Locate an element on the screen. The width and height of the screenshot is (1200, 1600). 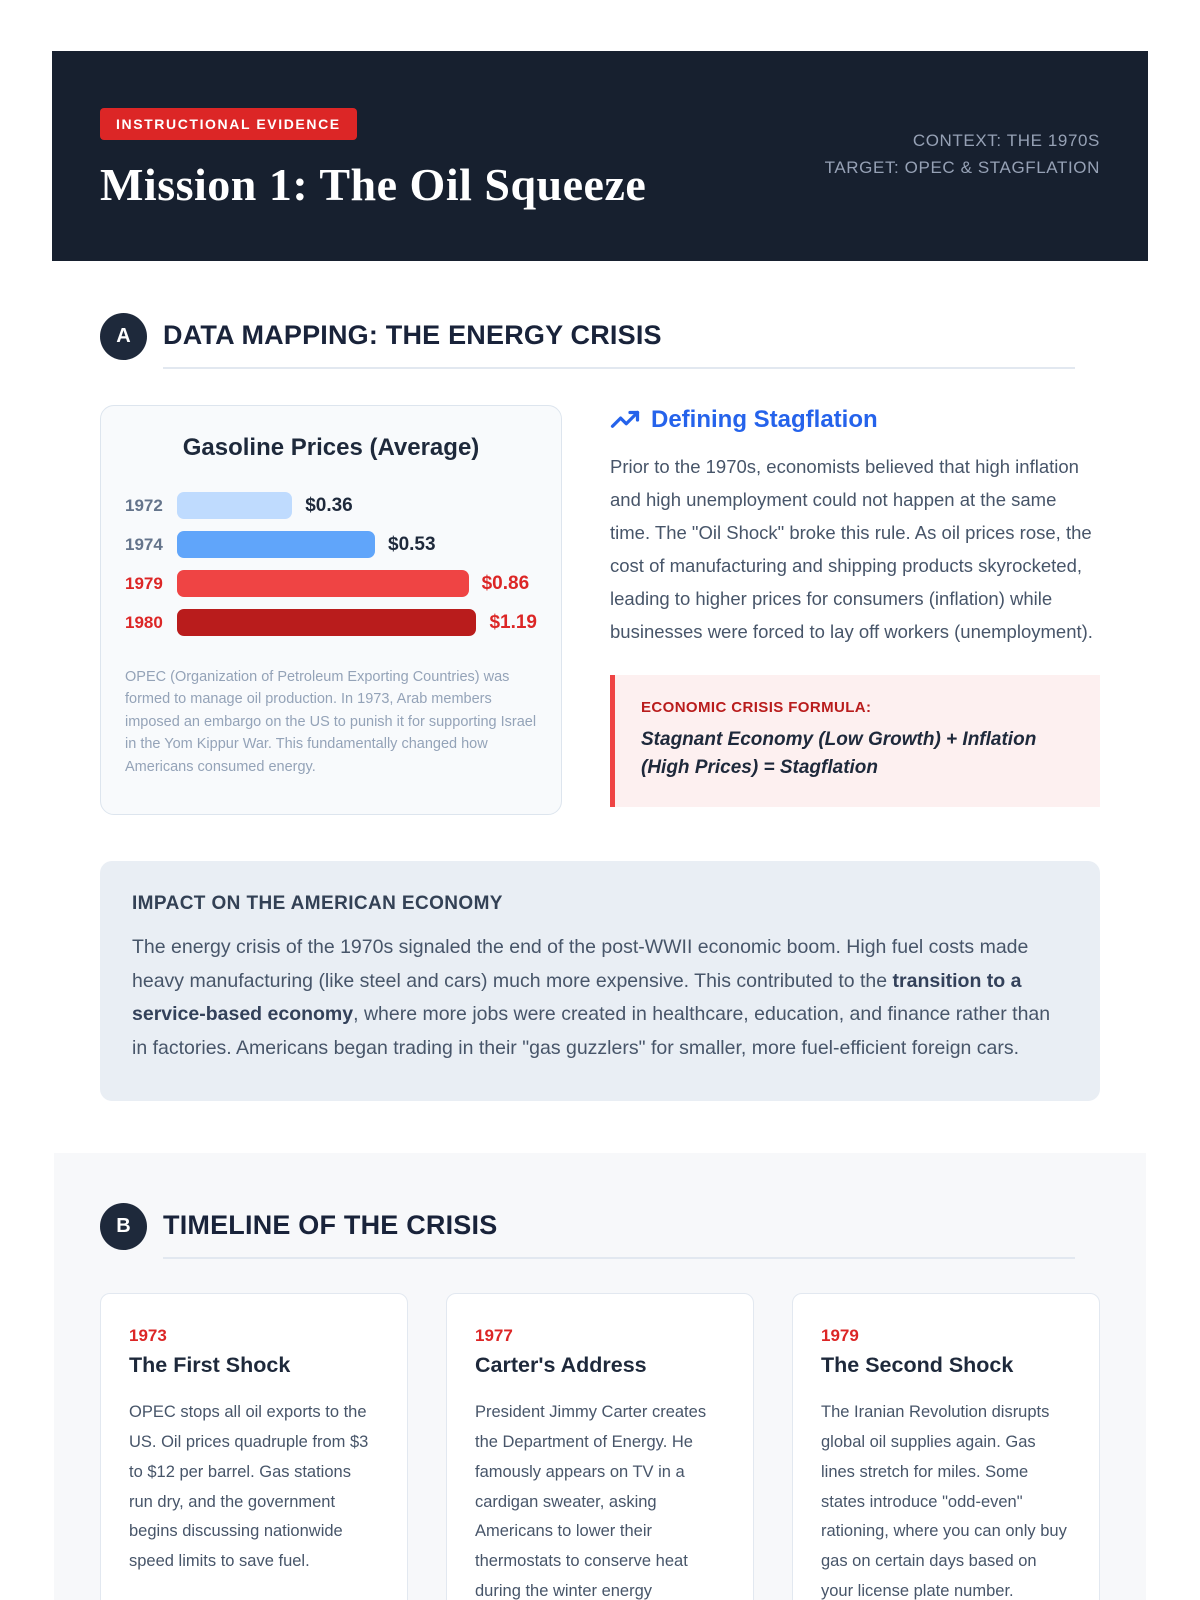
stagflation-heading-row: Defining Stagflation is located at coordinates (855, 420).